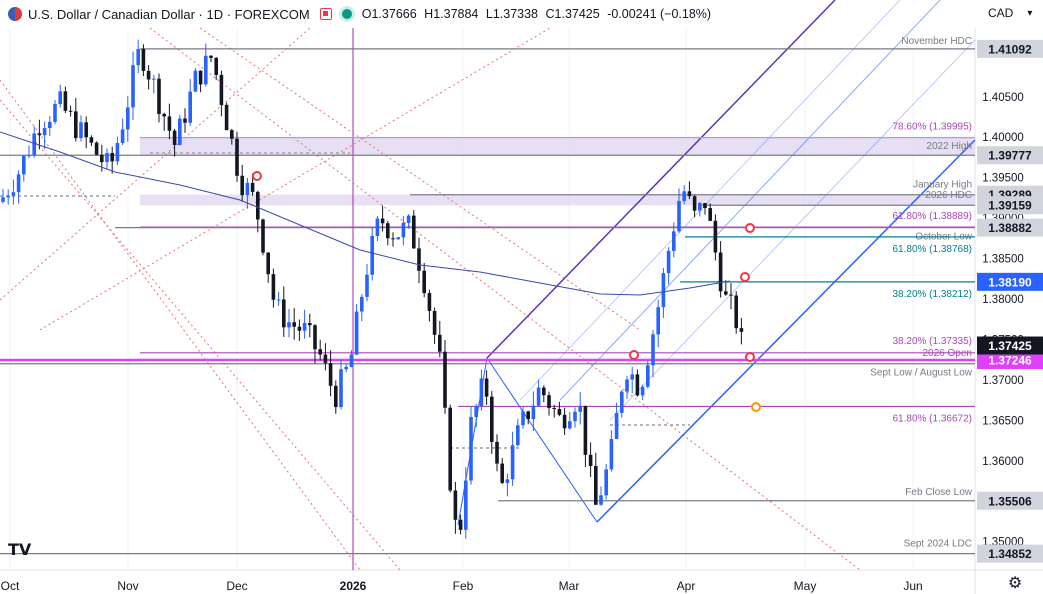  Describe the element at coordinates (1010, 282) in the screenshot. I see `price-tag-label: 1.38190` at that location.